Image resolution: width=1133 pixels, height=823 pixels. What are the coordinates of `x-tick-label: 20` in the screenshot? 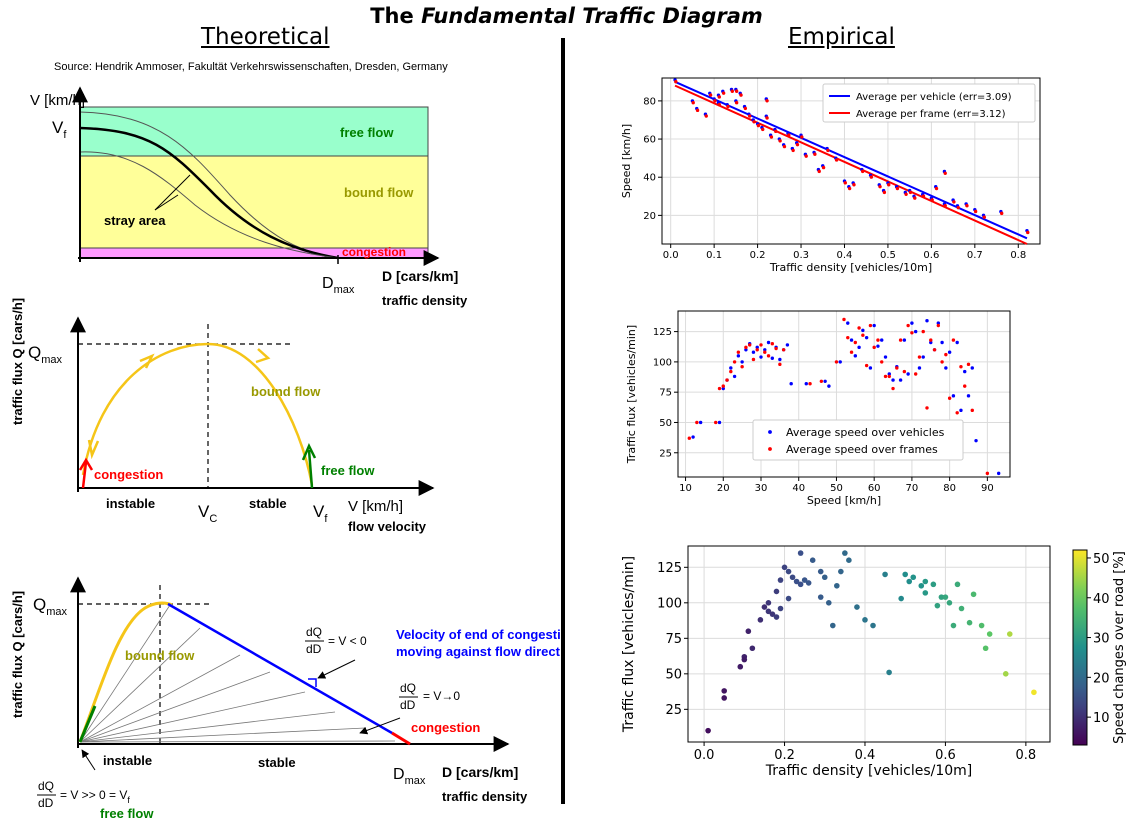 It's located at (723, 488).